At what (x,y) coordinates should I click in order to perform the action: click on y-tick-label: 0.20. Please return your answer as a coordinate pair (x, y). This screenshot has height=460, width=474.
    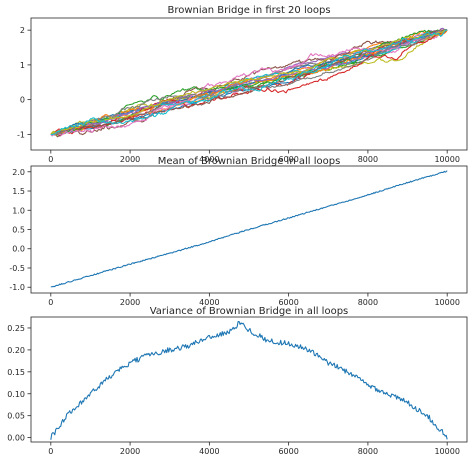
    Looking at the image, I should click on (16, 350).